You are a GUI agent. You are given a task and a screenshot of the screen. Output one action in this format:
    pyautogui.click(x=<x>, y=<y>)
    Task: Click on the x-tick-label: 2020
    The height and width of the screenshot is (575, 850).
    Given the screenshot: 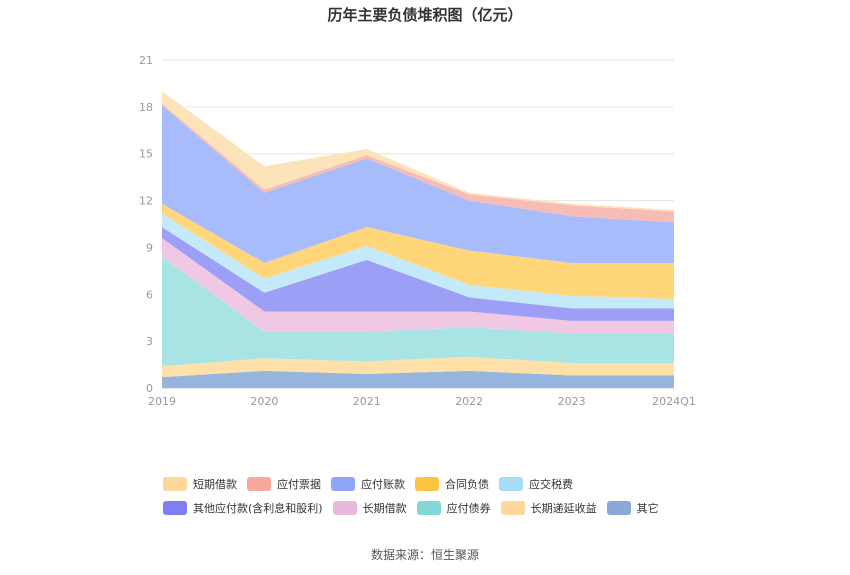 What is the action you would take?
    pyautogui.click(x=264, y=401)
    